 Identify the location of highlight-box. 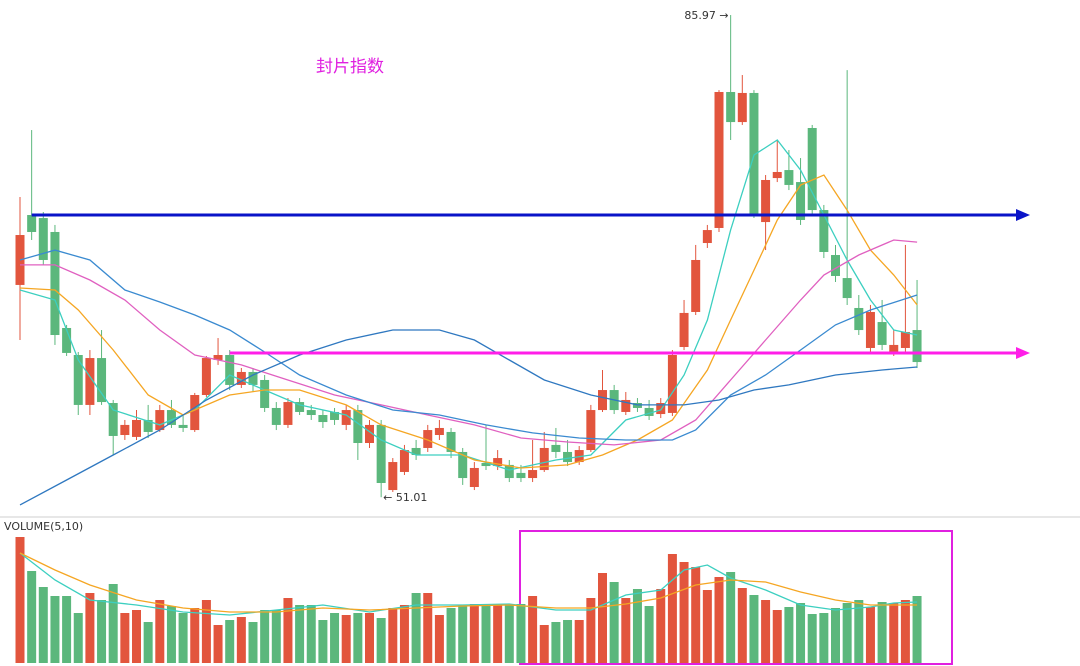
(736, 597).